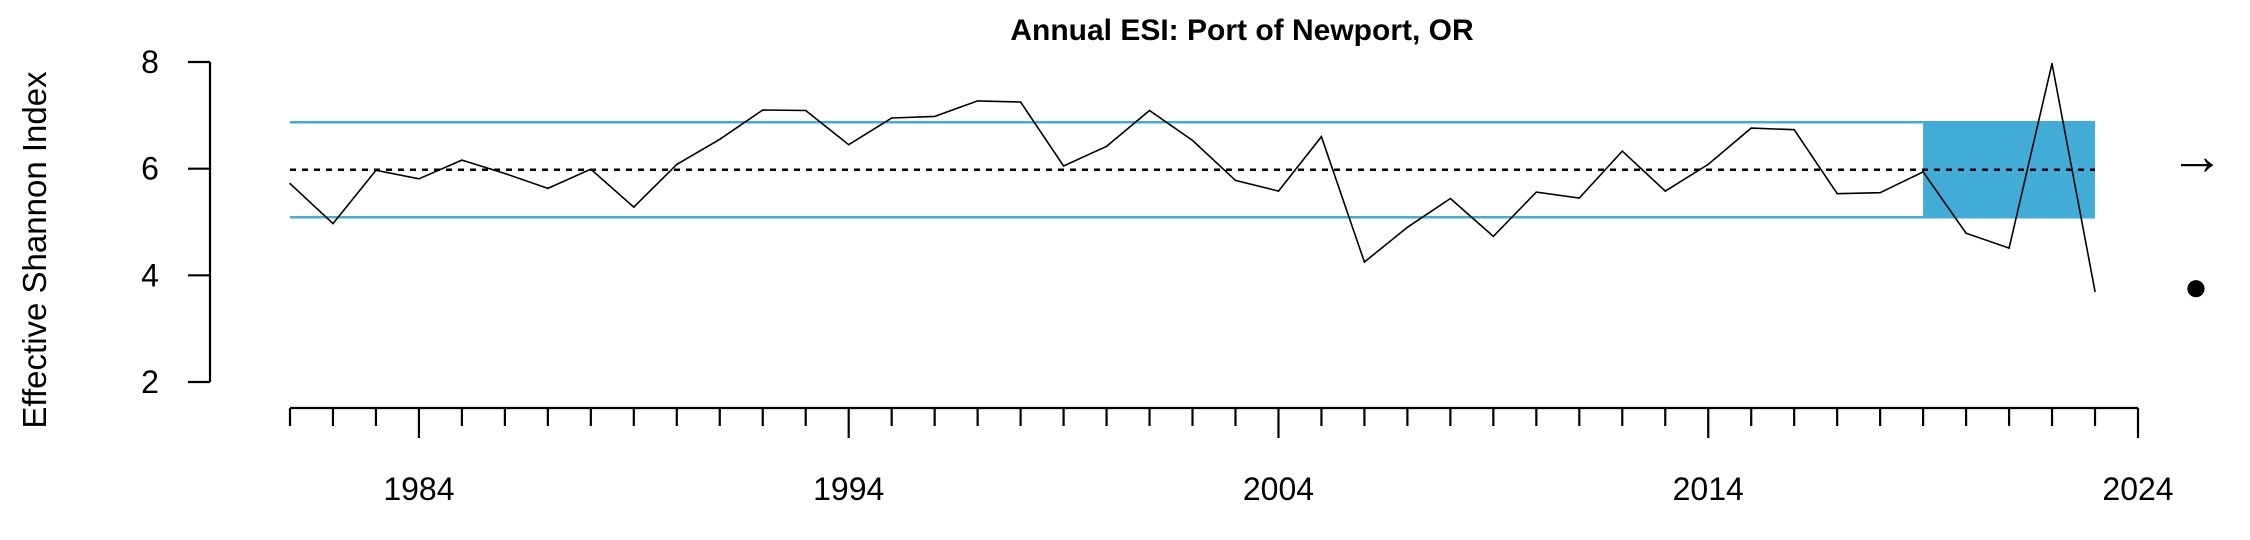 This screenshot has width=2250, height=540. I want to click on y-tick-label: 2, so click(150, 382).